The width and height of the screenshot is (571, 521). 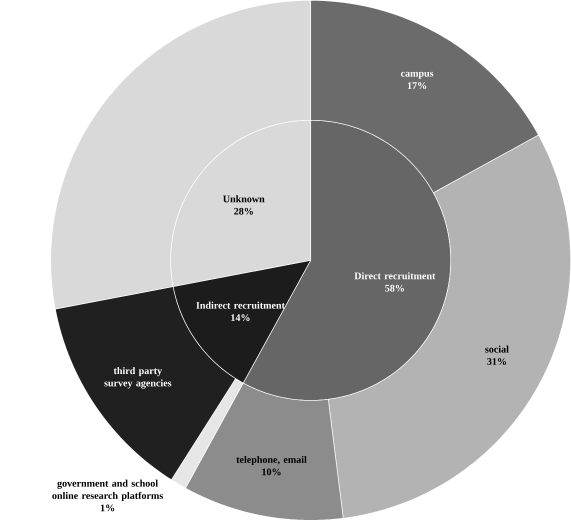 What do you see at coordinates (240, 318) in the screenshot?
I see `data-label: 14%` at bounding box center [240, 318].